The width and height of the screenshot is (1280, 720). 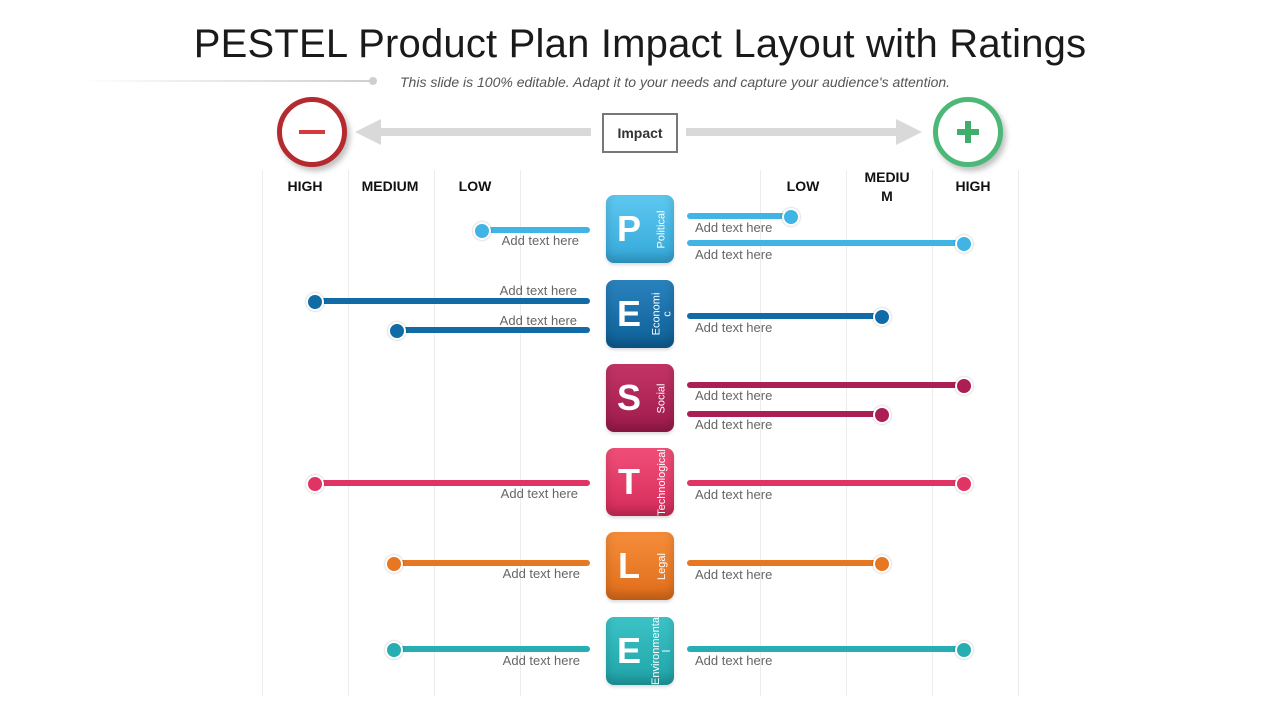 I want to click on right-arrow-icon, so click(x=806, y=132).